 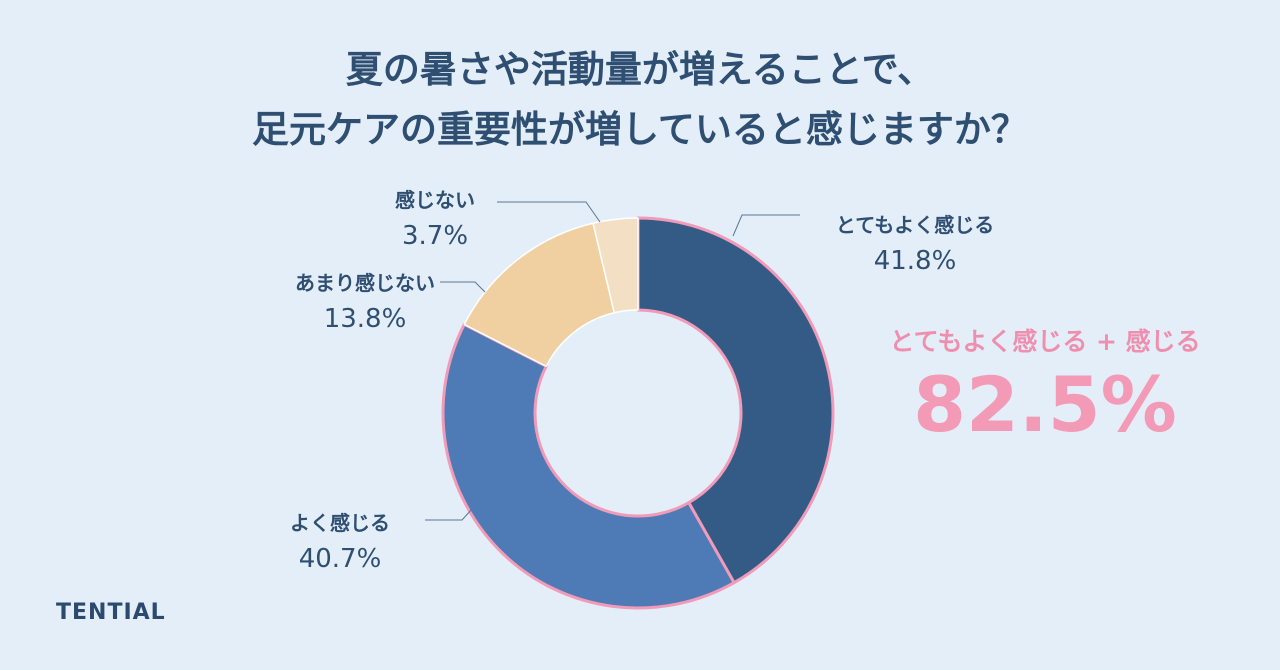 What do you see at coordinates (449, 514) in the screenshot?
I see `leader-feel` at bounding box center [449, 514].